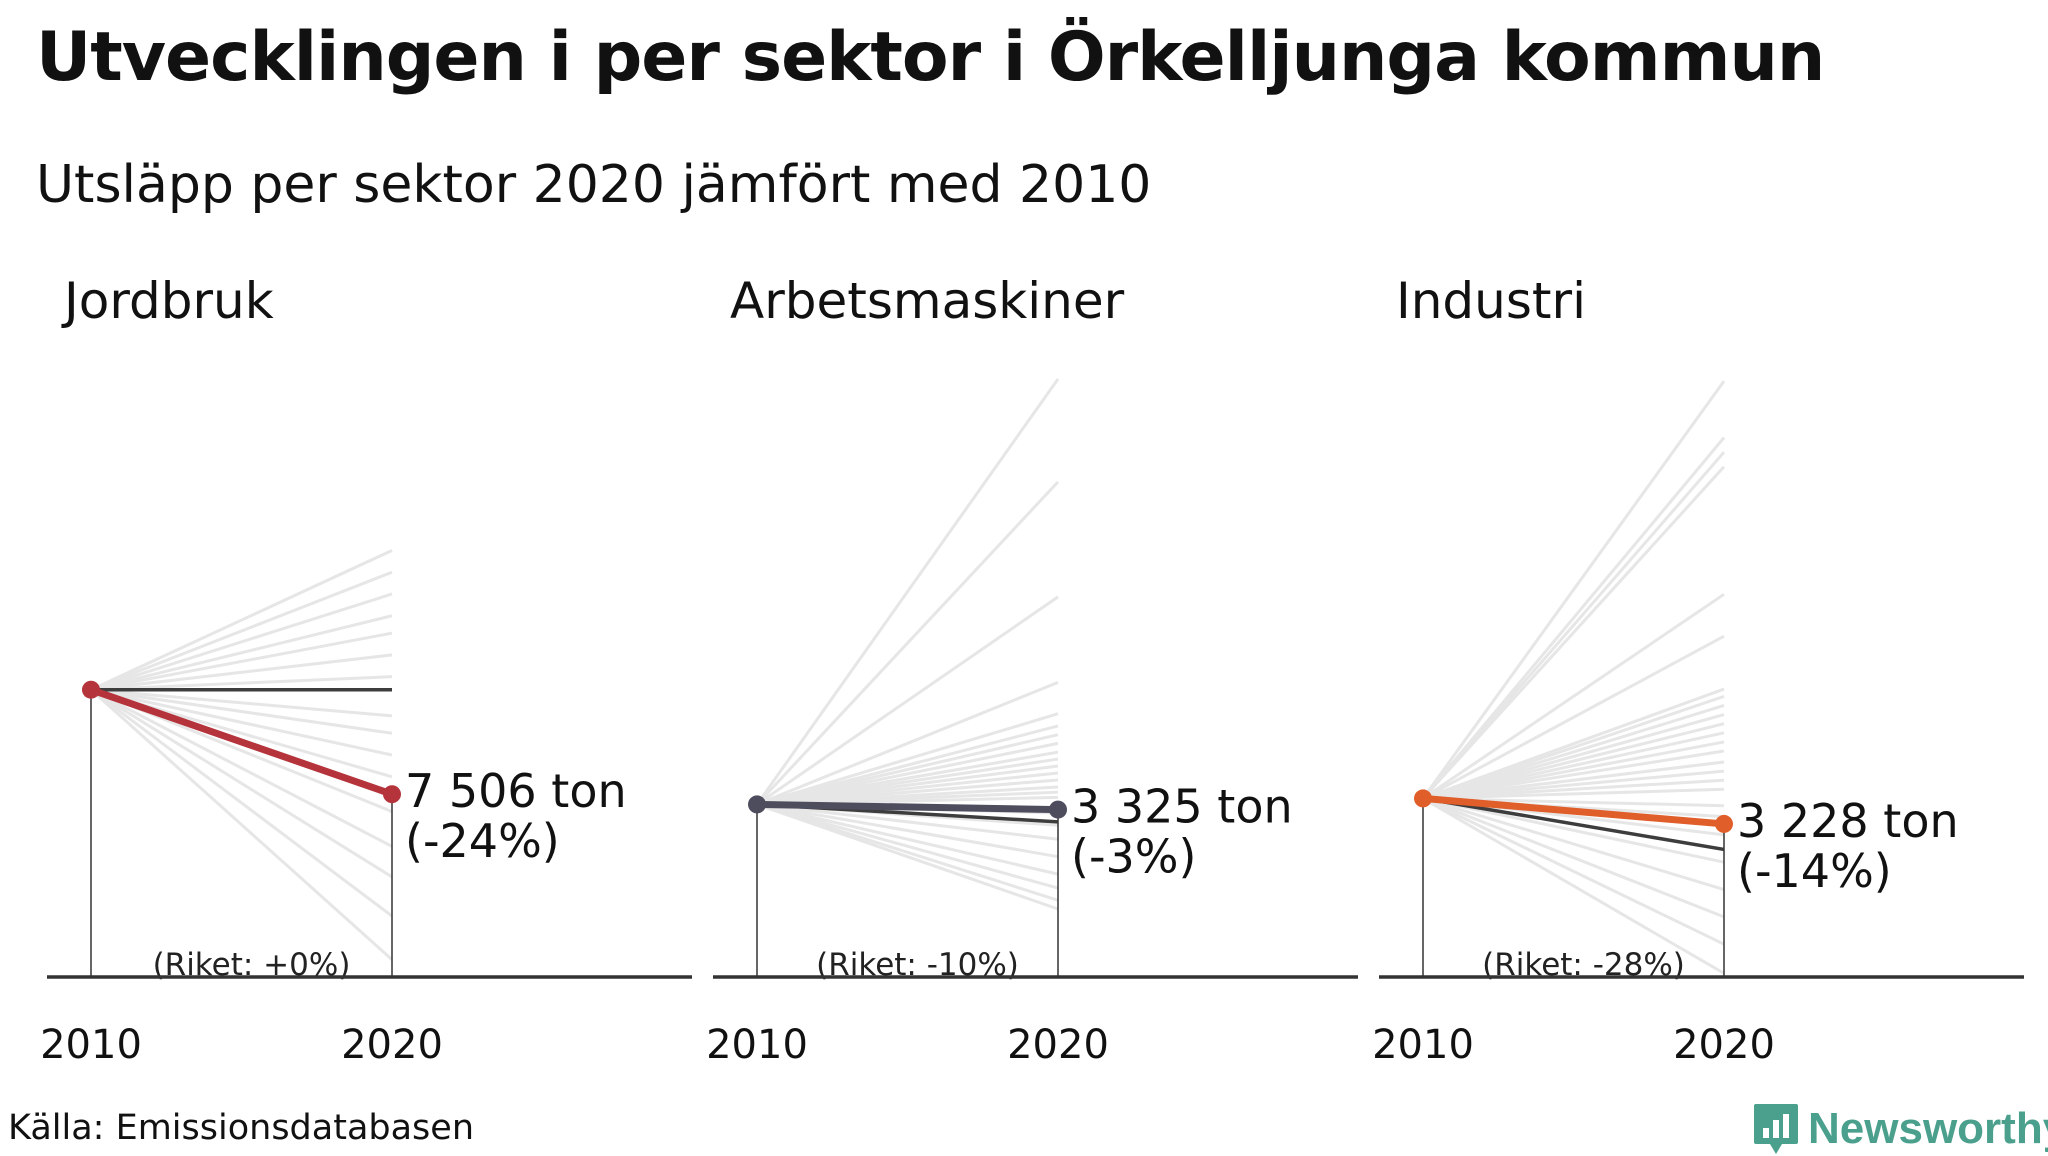 Image resolution: width=2048 pixels, height=1156 pixels. What do you see at coordinates (1776, 1129) in the screenshot?
I see `newsworthy-logo-icon` at bounding box center [1776, 1129].